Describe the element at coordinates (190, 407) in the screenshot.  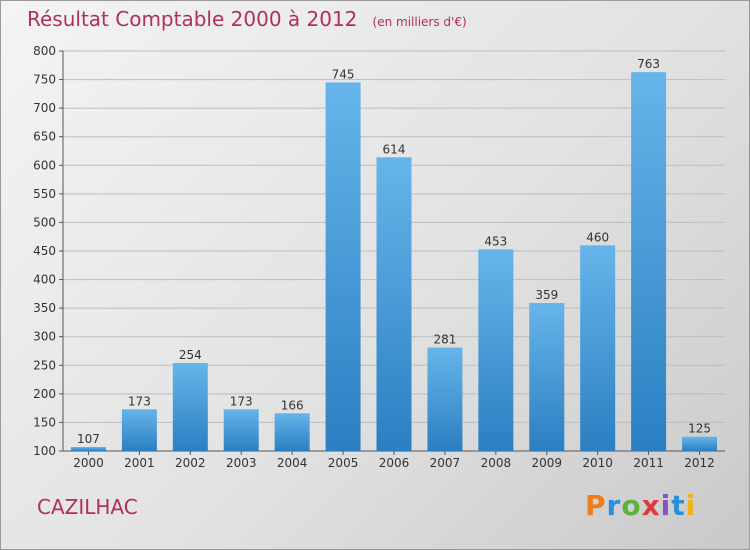
I see `bar-2002` at that location.